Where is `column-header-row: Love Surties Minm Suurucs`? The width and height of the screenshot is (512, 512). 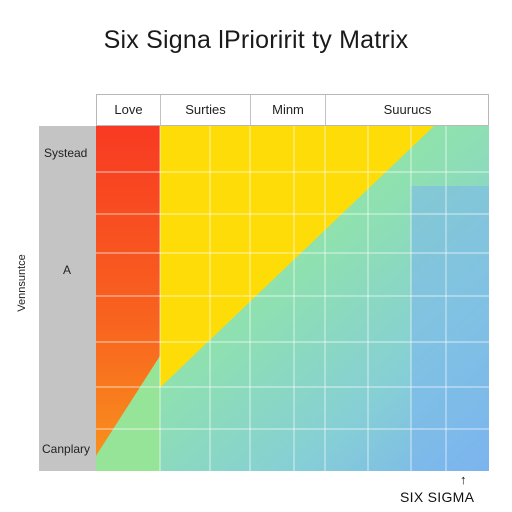
column-header-row: Love Surties Minm Suurucs is located at coordinates (292, 110).